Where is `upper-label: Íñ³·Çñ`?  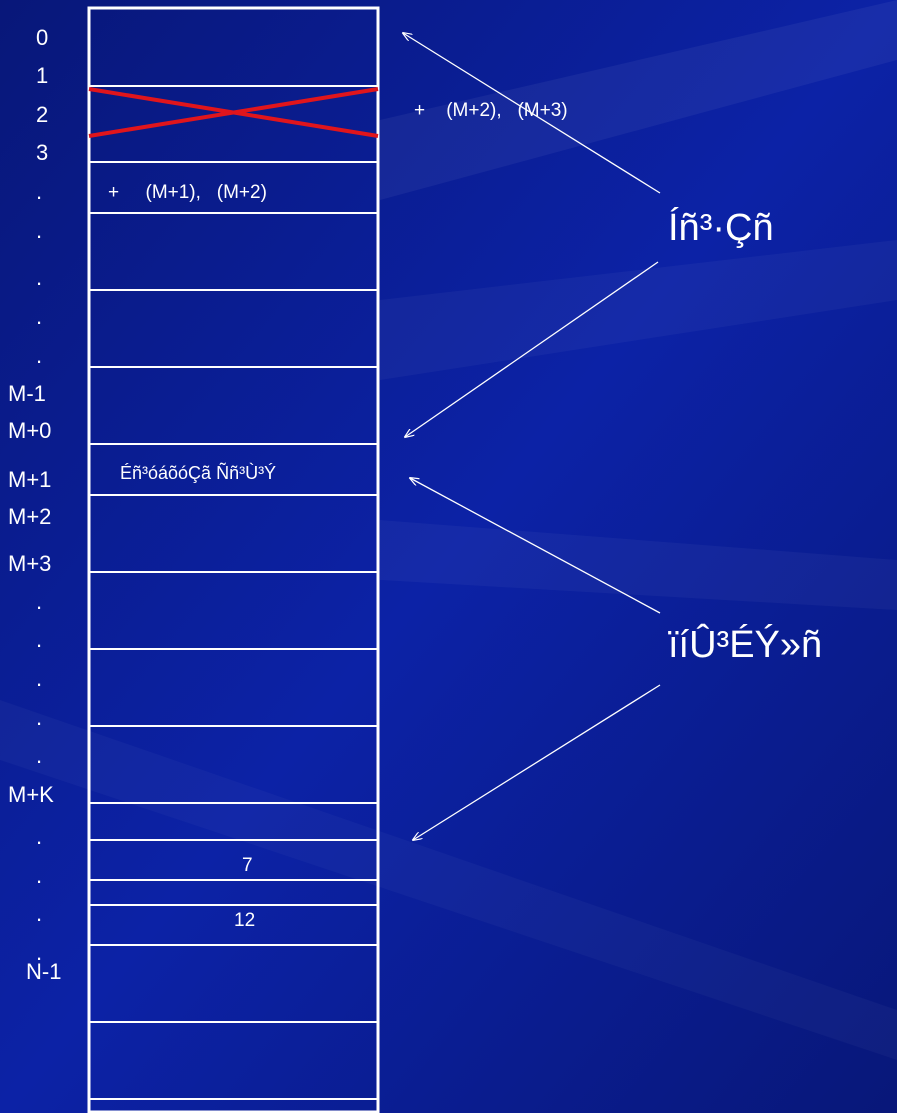
upper-label: Íñ³·Çñ is located at coordinates (721, 228).